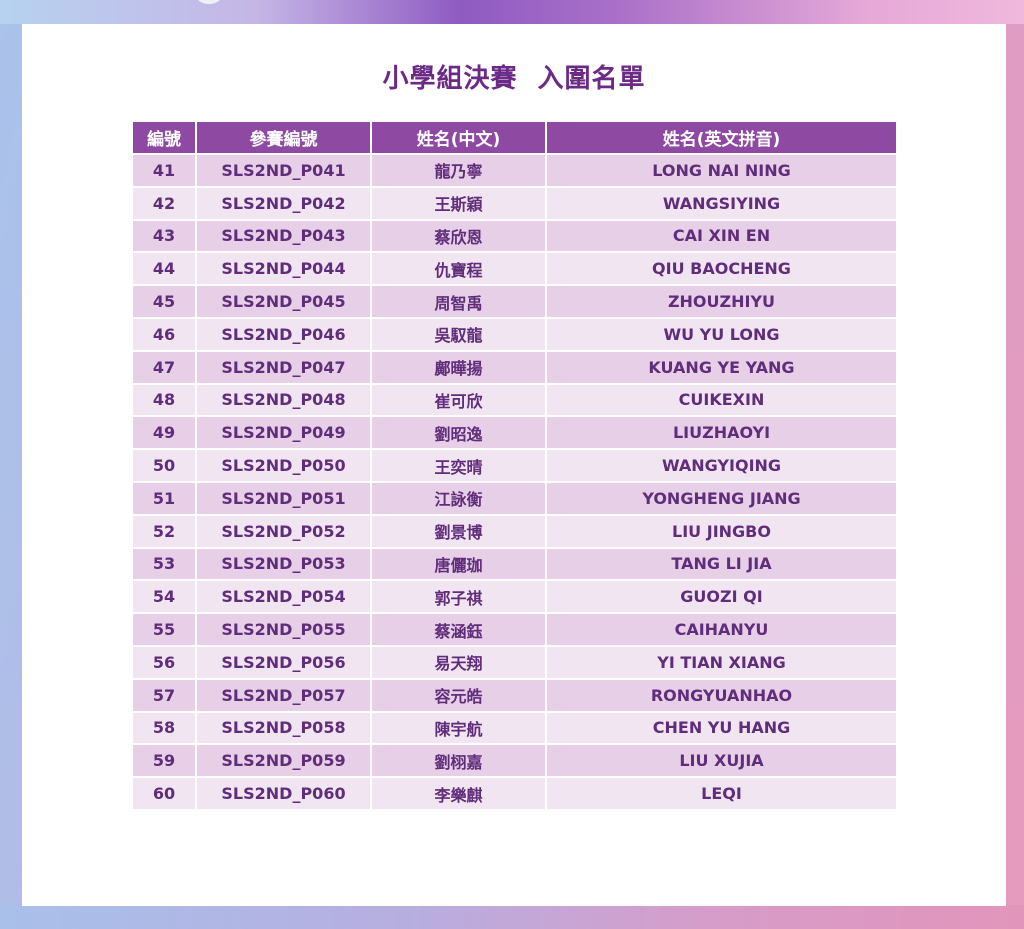  Describe the element at coordinates (459, 792) in the screenshot. I see `cell-name-chinese: 李樂麒` at that location.